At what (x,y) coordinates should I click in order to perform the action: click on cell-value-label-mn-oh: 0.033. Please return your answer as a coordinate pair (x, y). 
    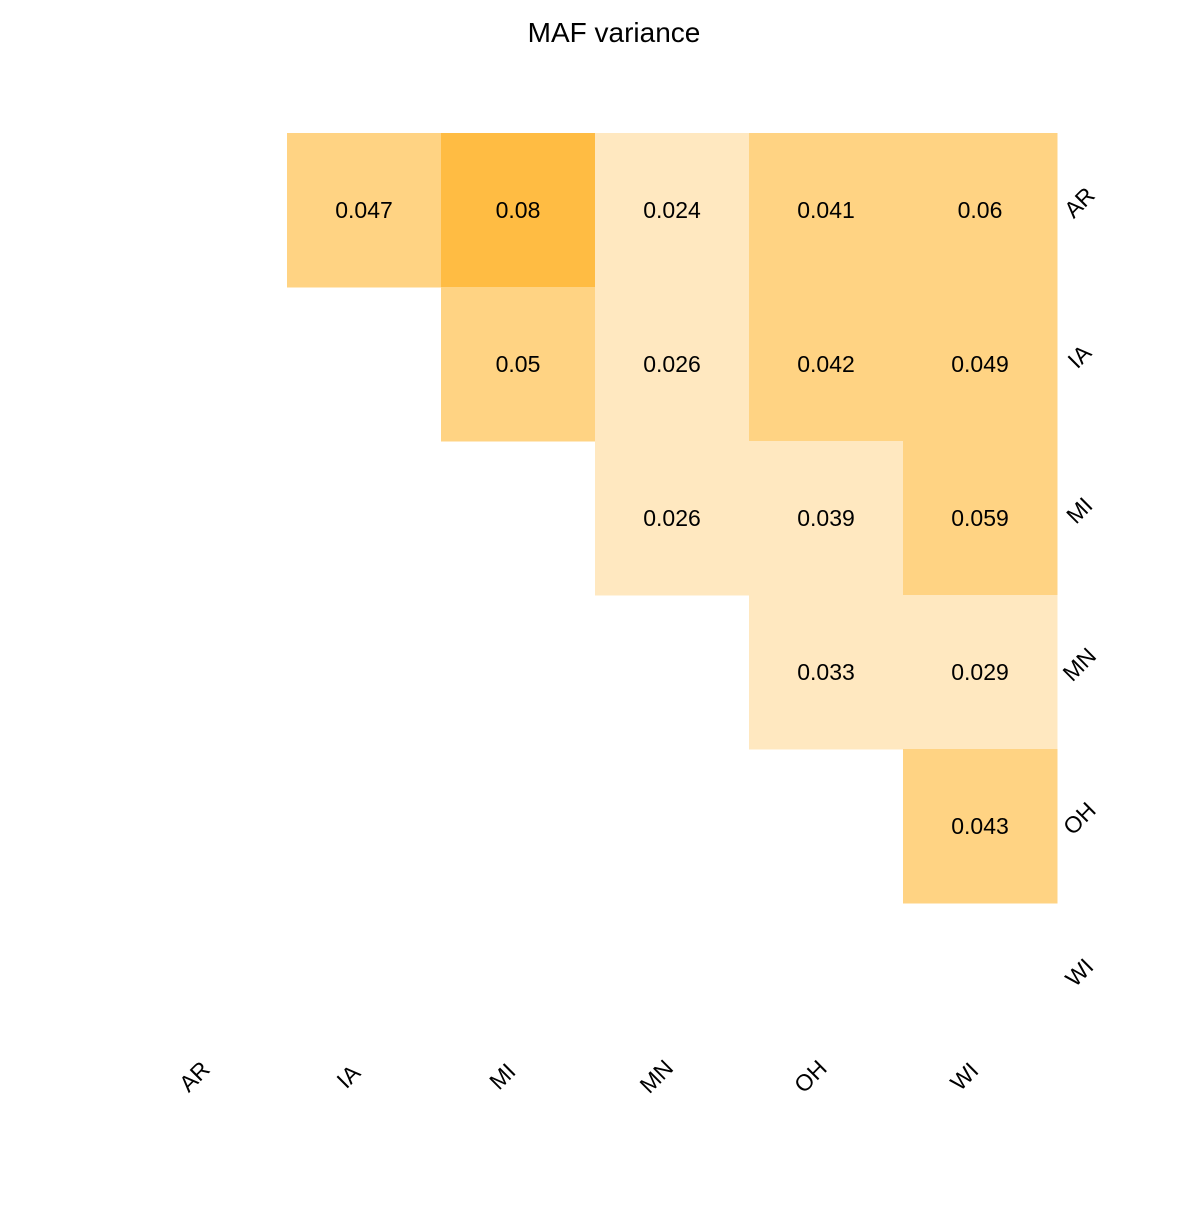
    Looking at the image, I should click on (826, 672).